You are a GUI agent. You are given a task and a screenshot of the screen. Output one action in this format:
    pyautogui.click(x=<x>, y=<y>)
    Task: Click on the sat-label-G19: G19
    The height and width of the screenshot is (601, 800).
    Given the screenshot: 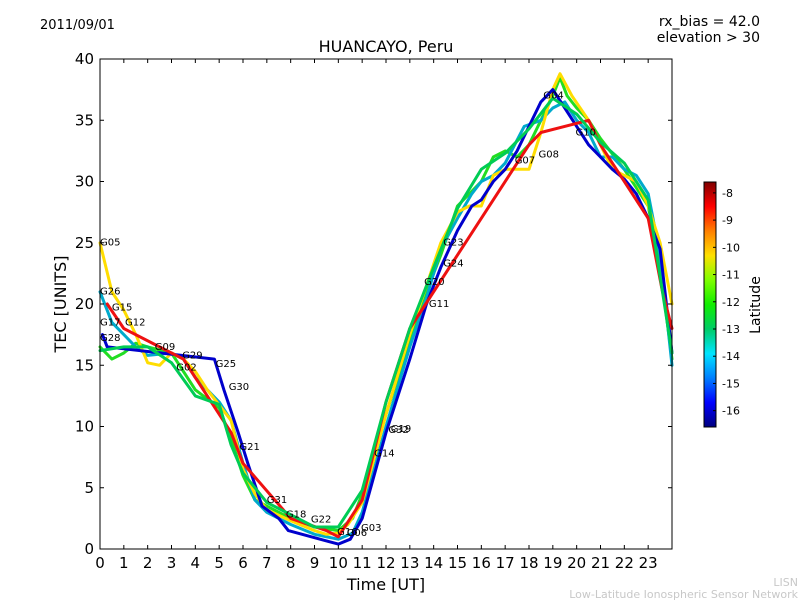 What is the action you would take?
    pyautogui.click(x=401, y=429)
    